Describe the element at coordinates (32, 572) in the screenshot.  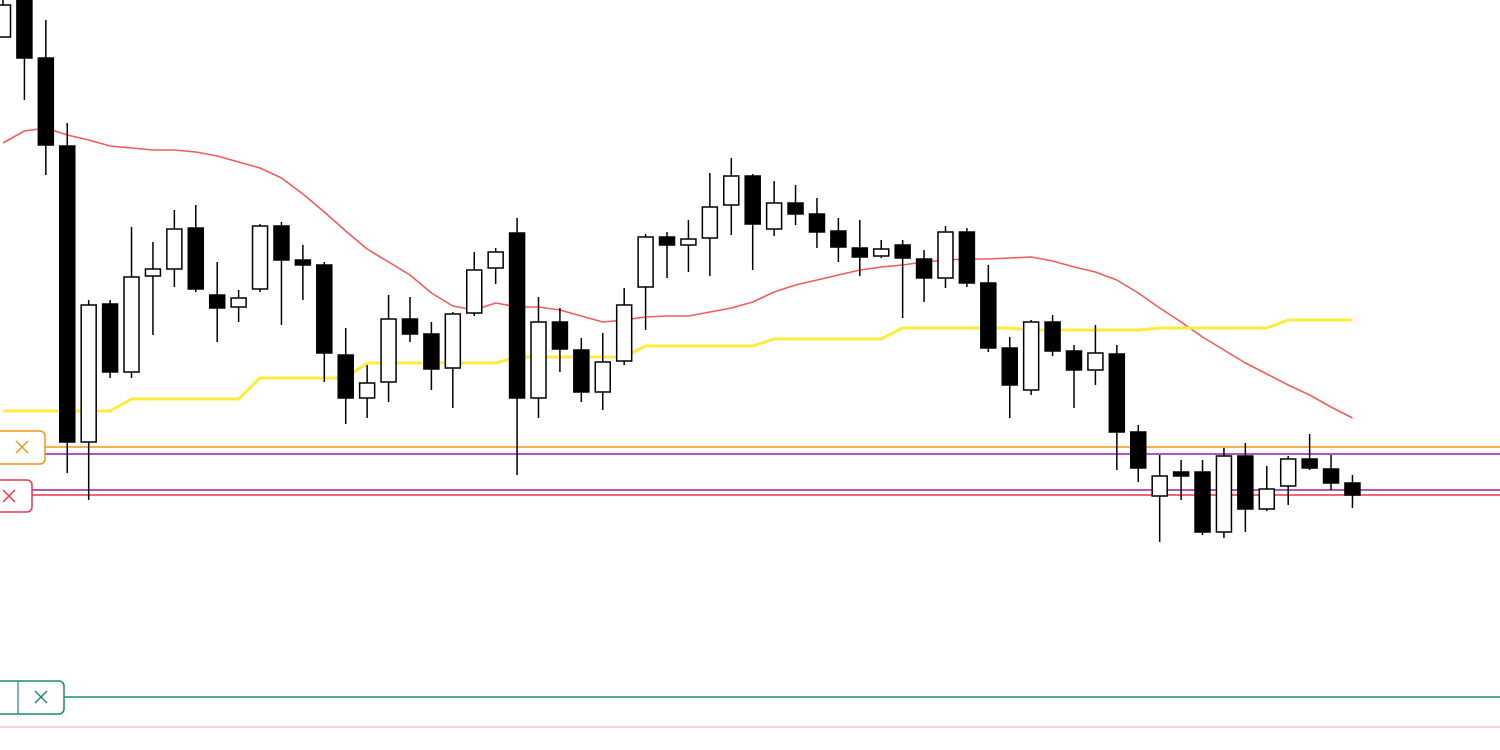
I see `level-controls` at that location.